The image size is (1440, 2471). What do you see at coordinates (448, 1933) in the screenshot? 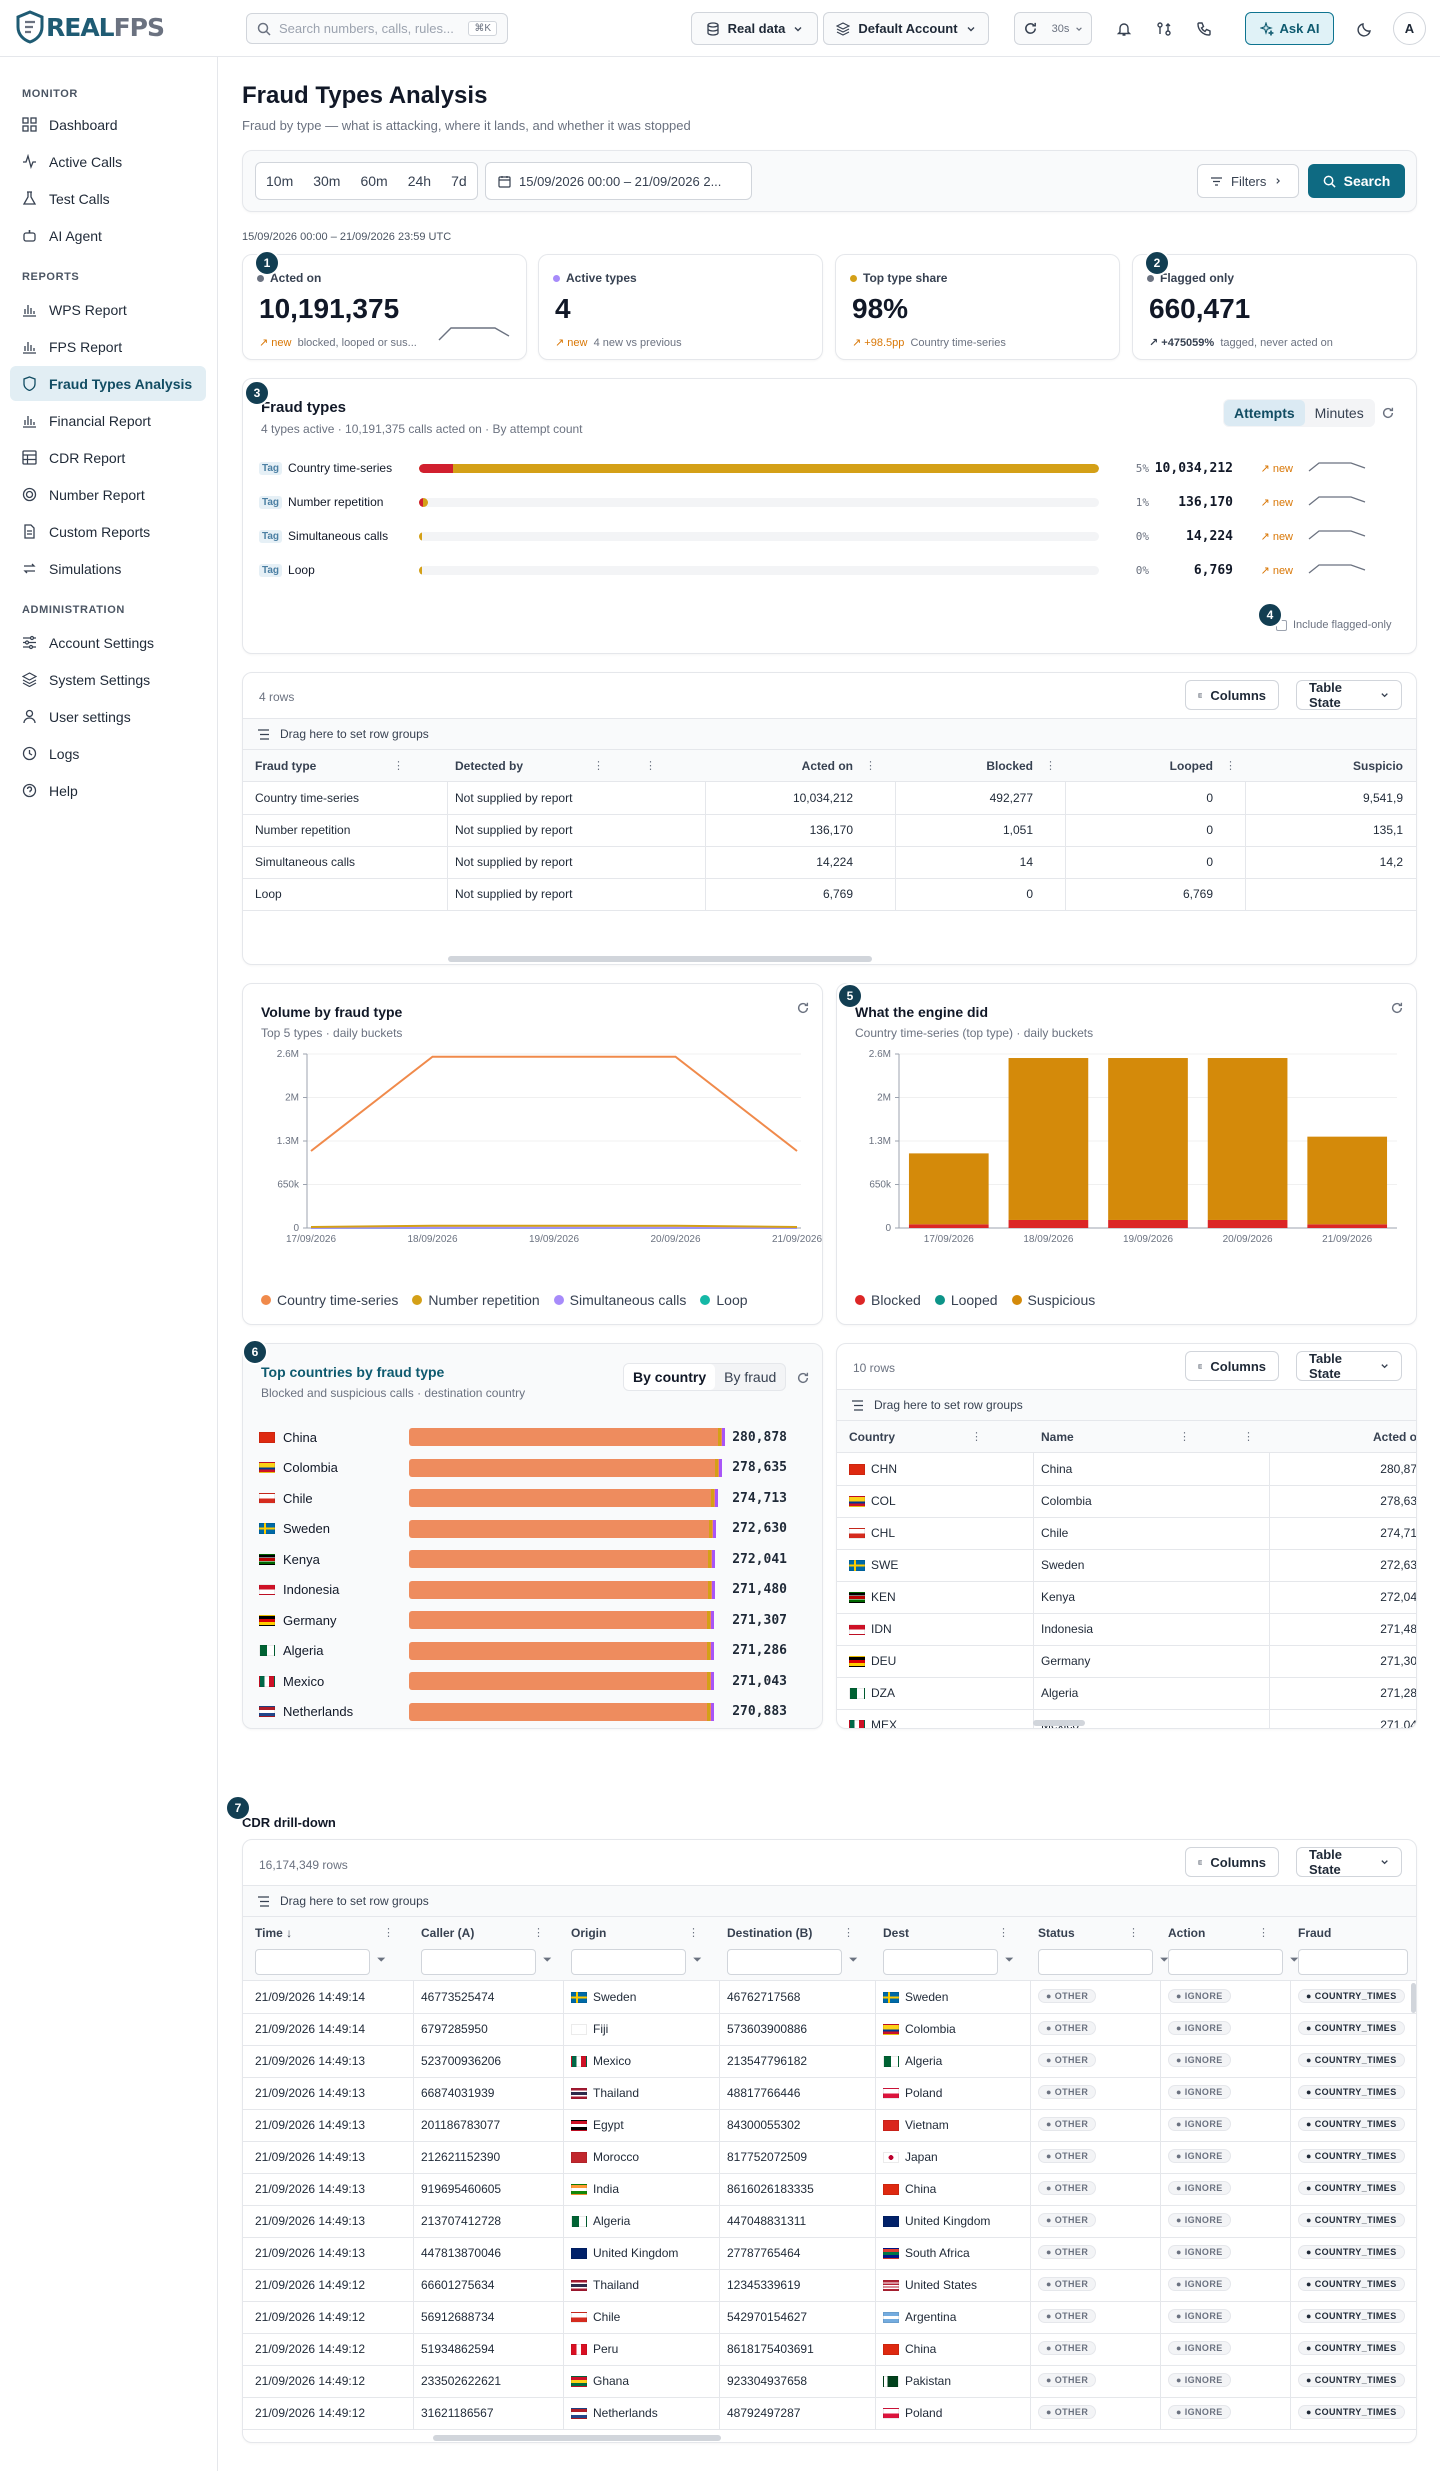
I see `column-header: Caller (A)` at bounding box center [448, 1933].